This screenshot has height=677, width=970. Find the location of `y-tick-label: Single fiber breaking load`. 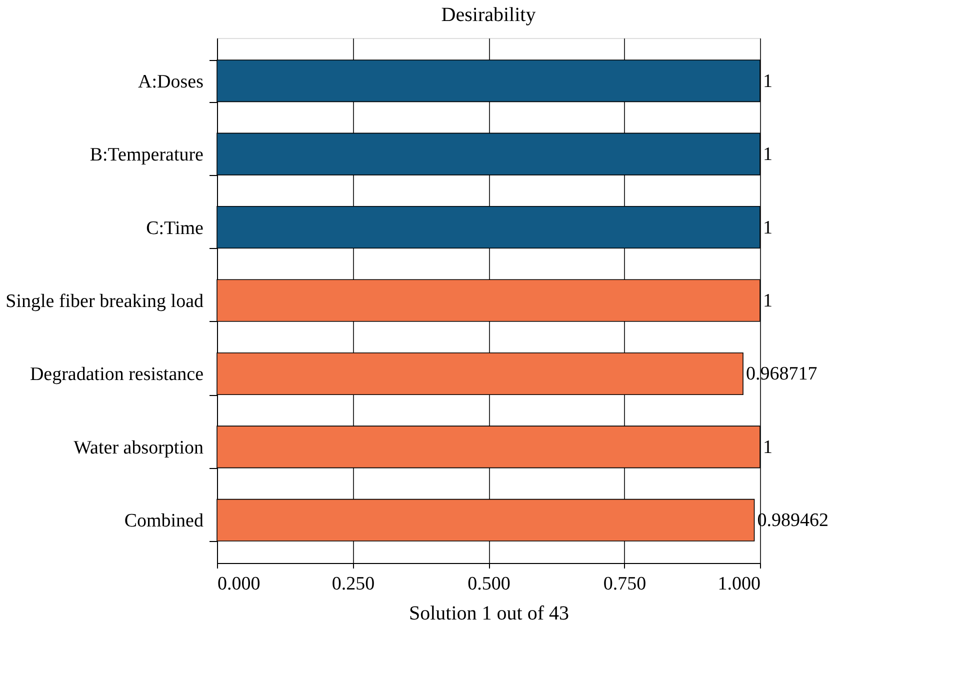

y-tick-label: Single fiber breaking load is located at coordinates (105, 301).